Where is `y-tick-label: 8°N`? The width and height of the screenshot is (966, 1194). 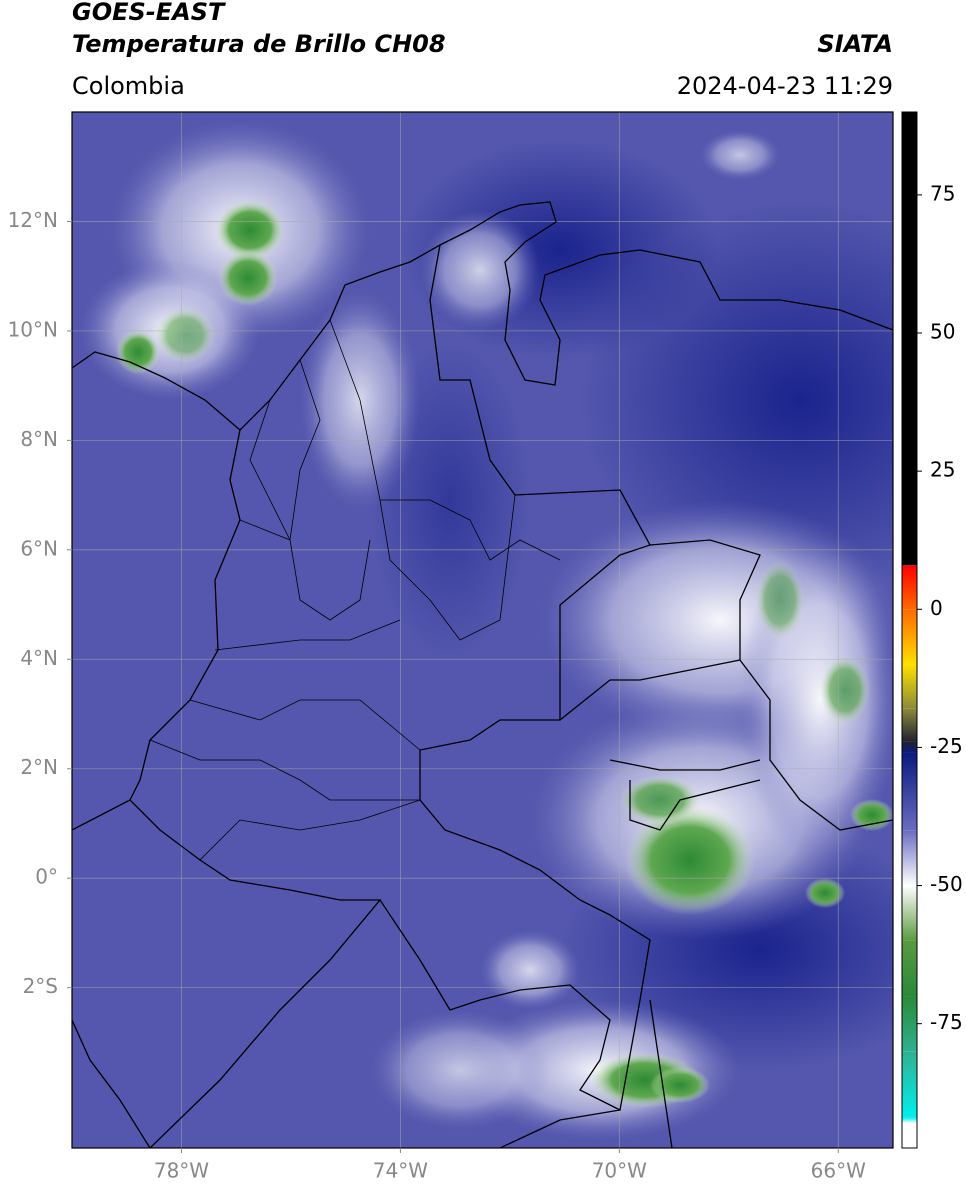 y-tick-label: 8°N is located at coordinates (39, 439).